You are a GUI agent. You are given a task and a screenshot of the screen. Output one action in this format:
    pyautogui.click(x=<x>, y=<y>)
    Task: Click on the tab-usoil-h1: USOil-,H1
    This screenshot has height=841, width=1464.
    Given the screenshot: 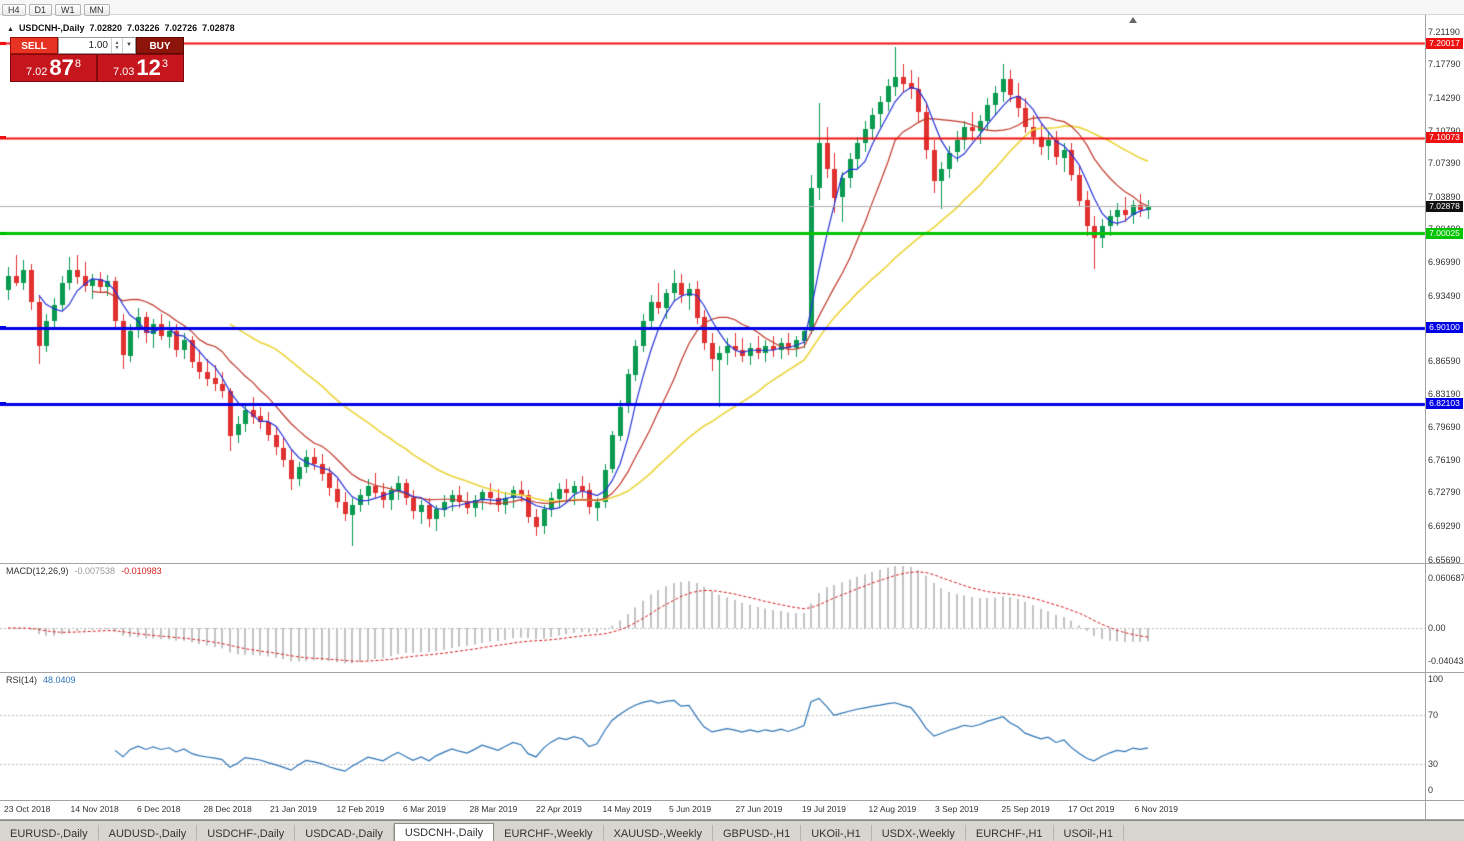 What is the action you would take?
    pyautogui.click(x=1089, y=833)
    